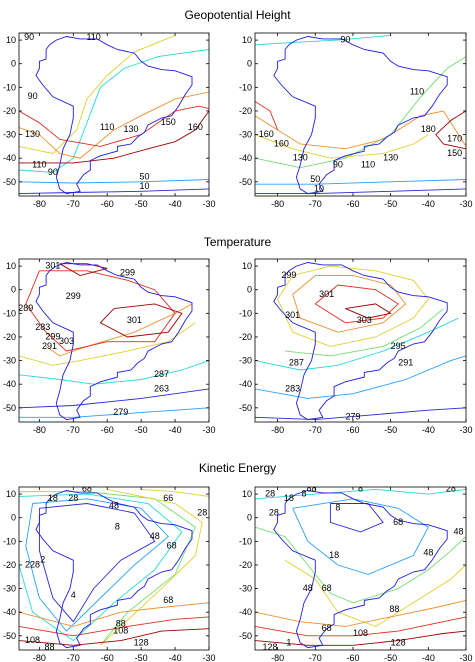 The image size is (475, 662). What do you see at coordinates (454, 139) in the screenshot?
I see `contour-label: 170` at bounding box center [454, 139].